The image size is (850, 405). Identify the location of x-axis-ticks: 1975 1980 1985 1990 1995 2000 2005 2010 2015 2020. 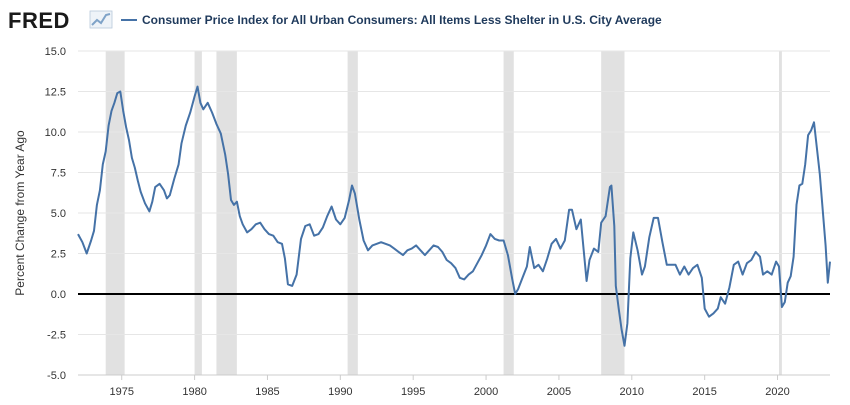
(454, 386).